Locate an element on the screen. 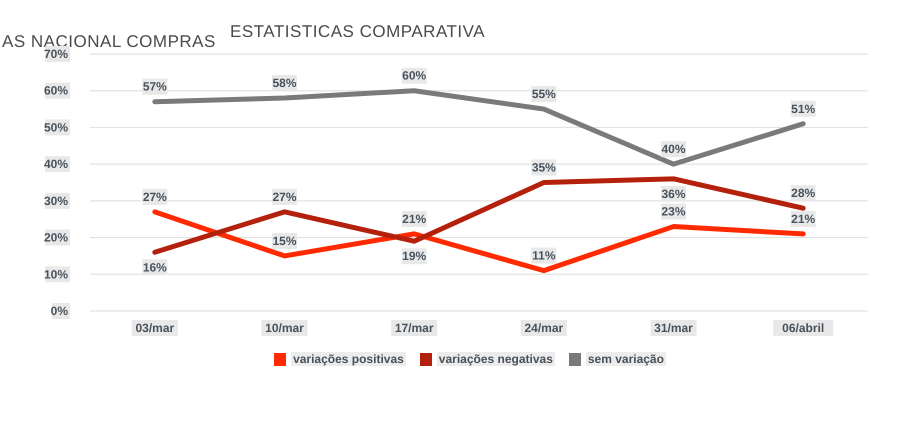 The height and width of the screenshot is (425, 918). y-tick-label: 40% is located at coordinates (56, 164).